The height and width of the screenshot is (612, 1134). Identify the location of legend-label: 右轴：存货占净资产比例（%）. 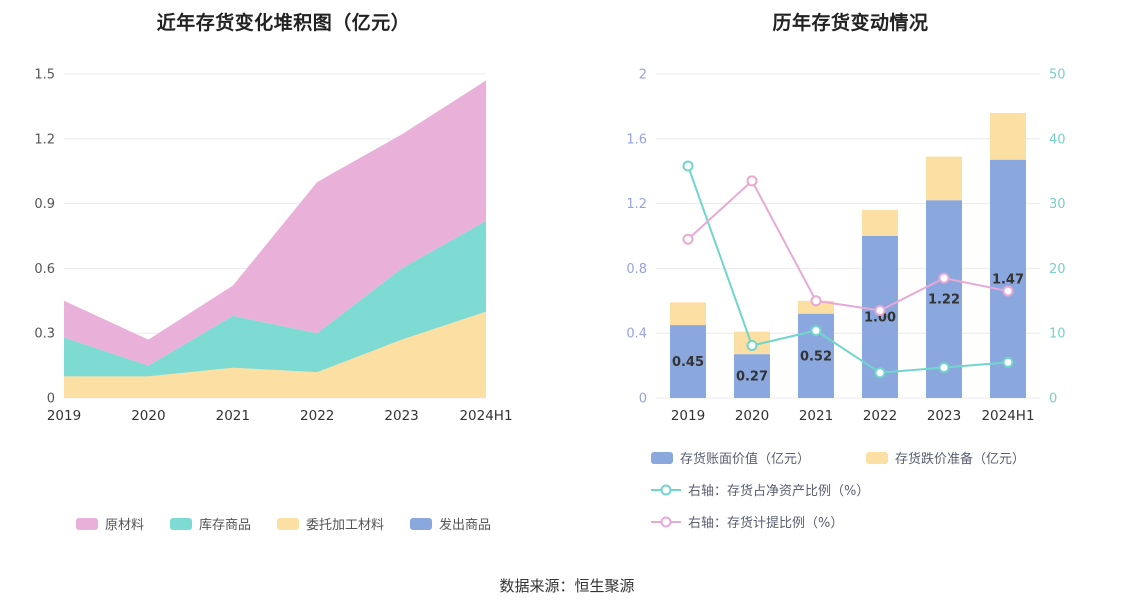
(779, 491).